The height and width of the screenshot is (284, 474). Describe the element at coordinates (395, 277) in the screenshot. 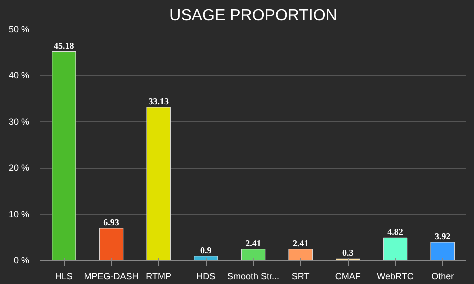

I see `x-tick-label: WebRTC` at that location.